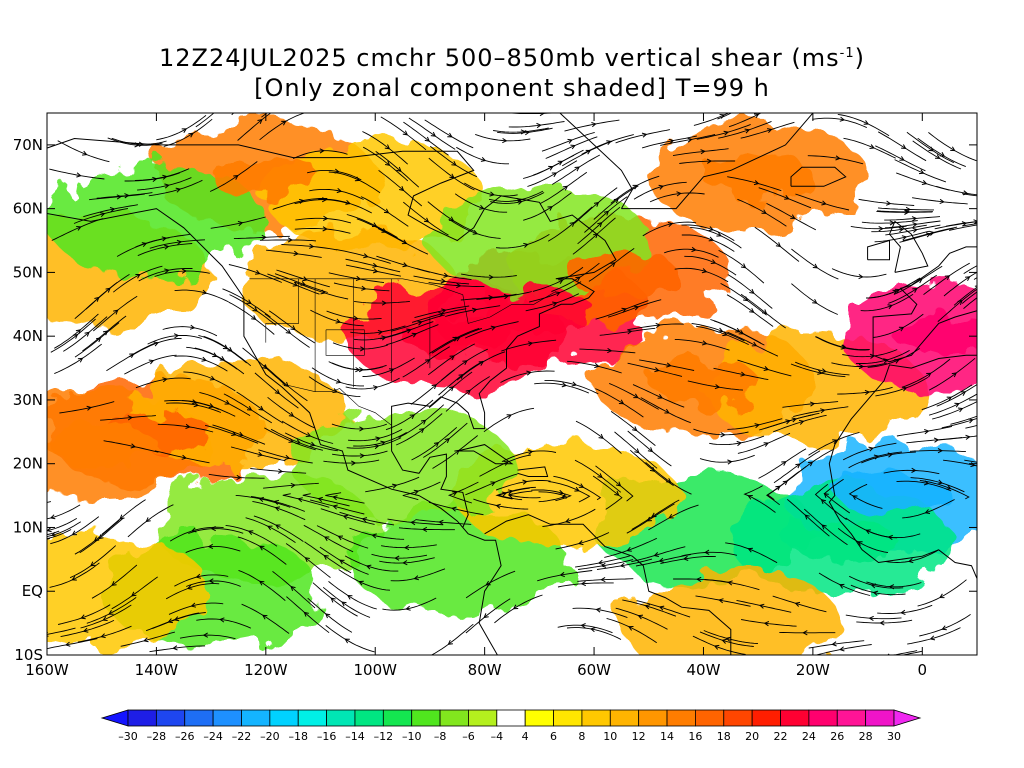 The height and width of the screenshot is (768, 1024). What do you see at coordinates (686, 161) in the screenshot?
I see `coastline` at bounding box center [686, 161].